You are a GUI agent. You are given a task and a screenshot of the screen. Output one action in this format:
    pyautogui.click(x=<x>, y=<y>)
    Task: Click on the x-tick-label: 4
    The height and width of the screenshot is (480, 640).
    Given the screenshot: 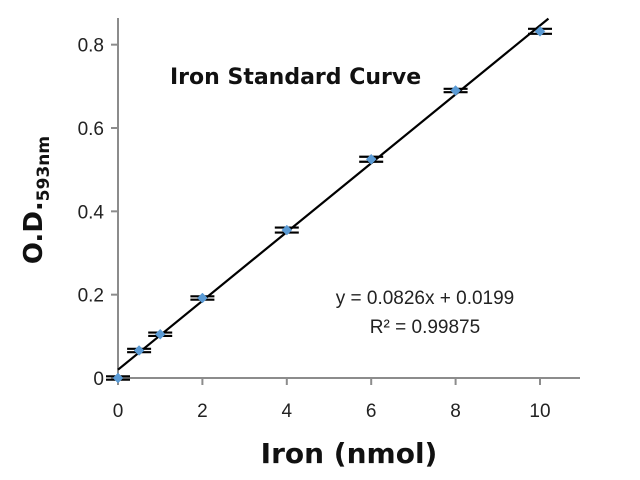 What is the action you would take?
    pyautogui.click(x=287, y=411)
    